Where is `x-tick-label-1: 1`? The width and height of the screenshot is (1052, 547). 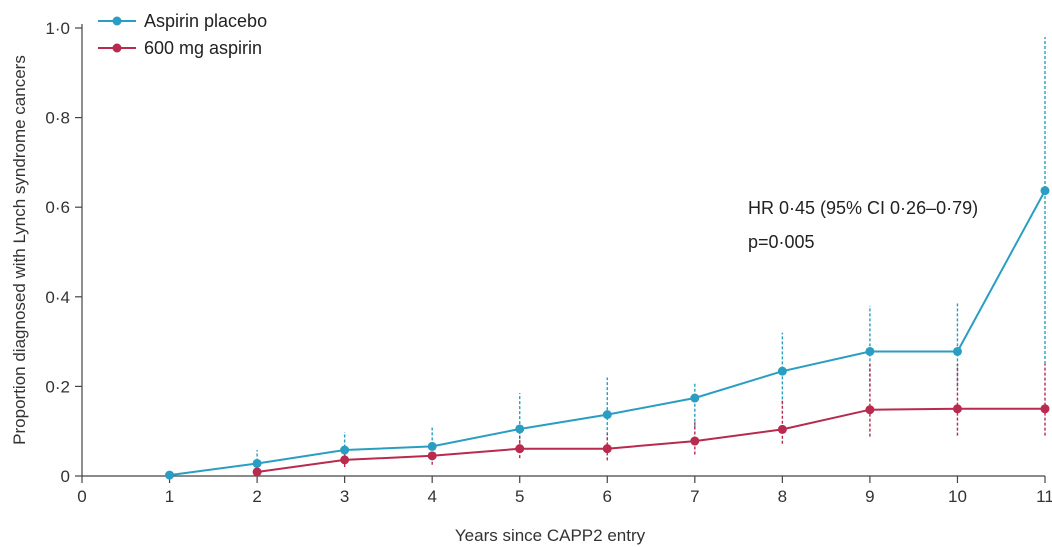
x-tick-label-1: 1 is located at coordinates (169, 496).